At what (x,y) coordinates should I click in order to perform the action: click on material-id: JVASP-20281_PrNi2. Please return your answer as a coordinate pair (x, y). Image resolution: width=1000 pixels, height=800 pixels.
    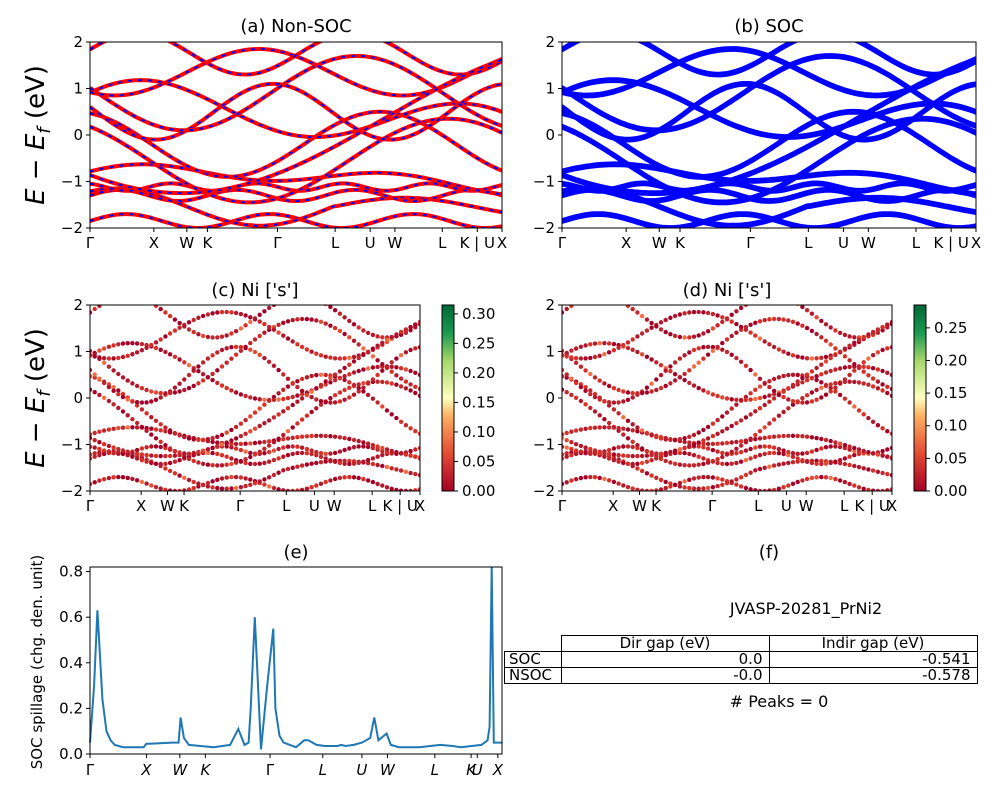
    Looking at the image, I should click on (805, 609).